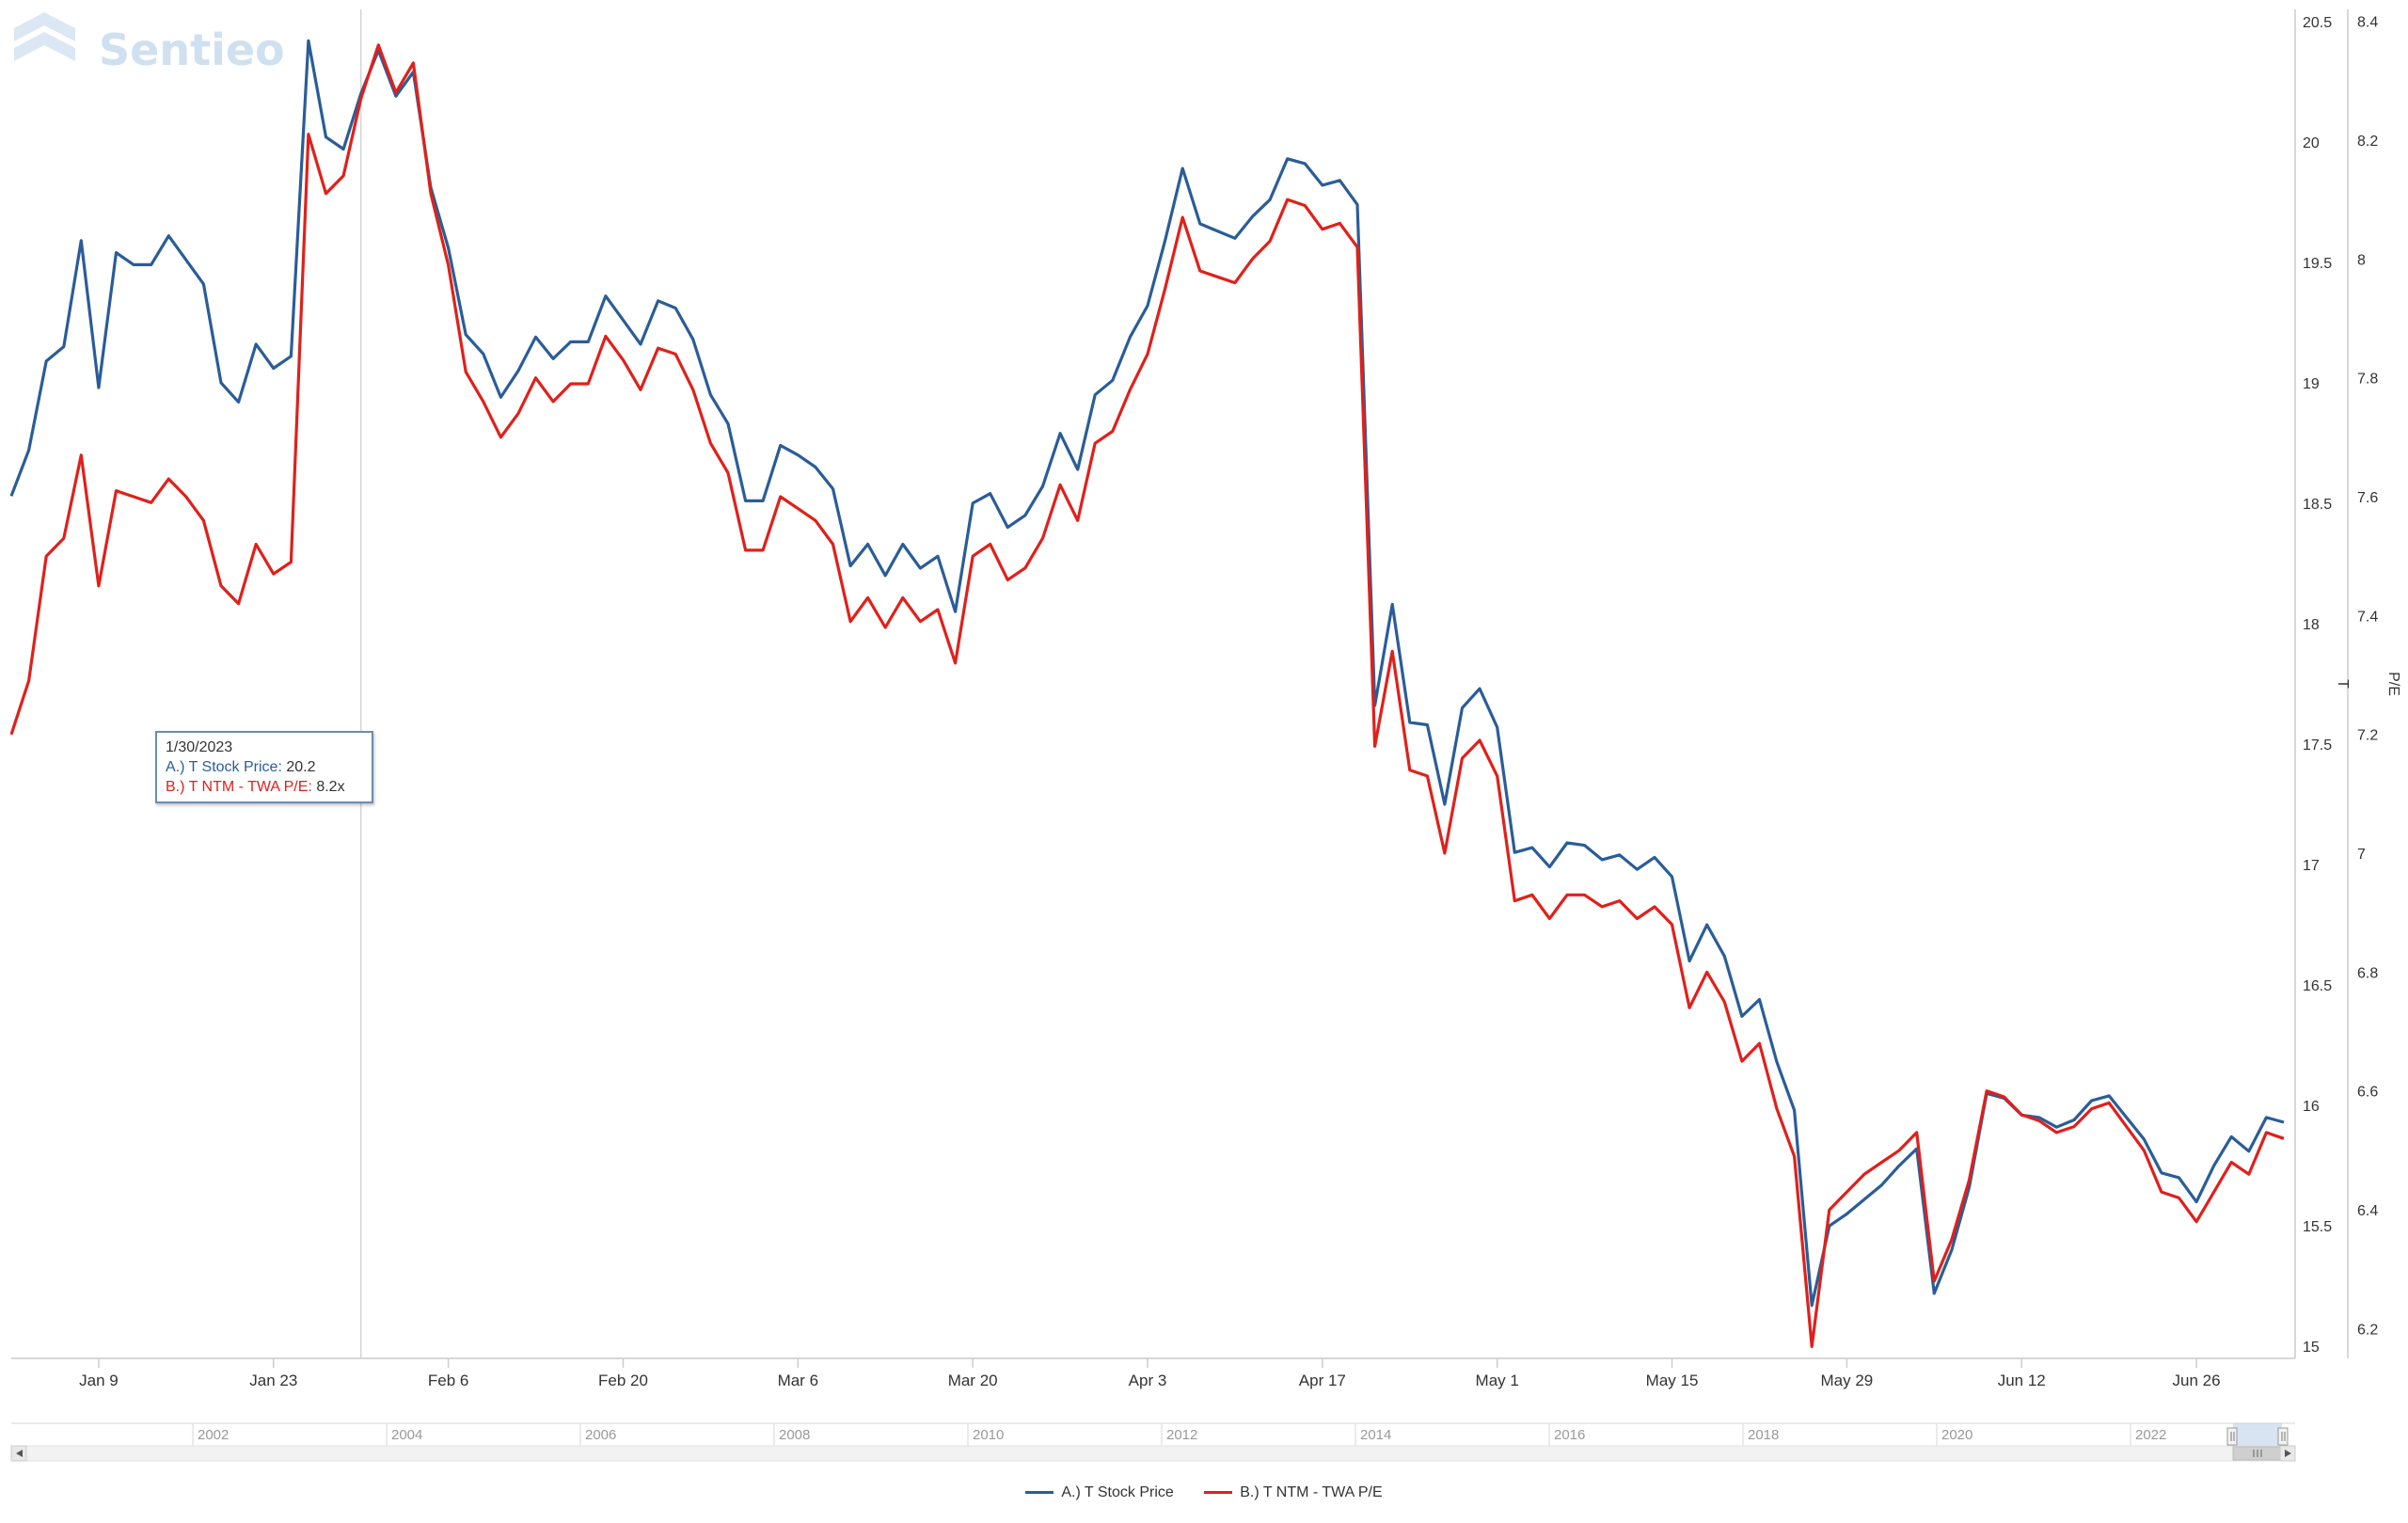 The image size is (2408, 1523). Describe the element at coordinates (1764, 1435) in the screenshot. I see `navigator-year-label: 2018` at that location.